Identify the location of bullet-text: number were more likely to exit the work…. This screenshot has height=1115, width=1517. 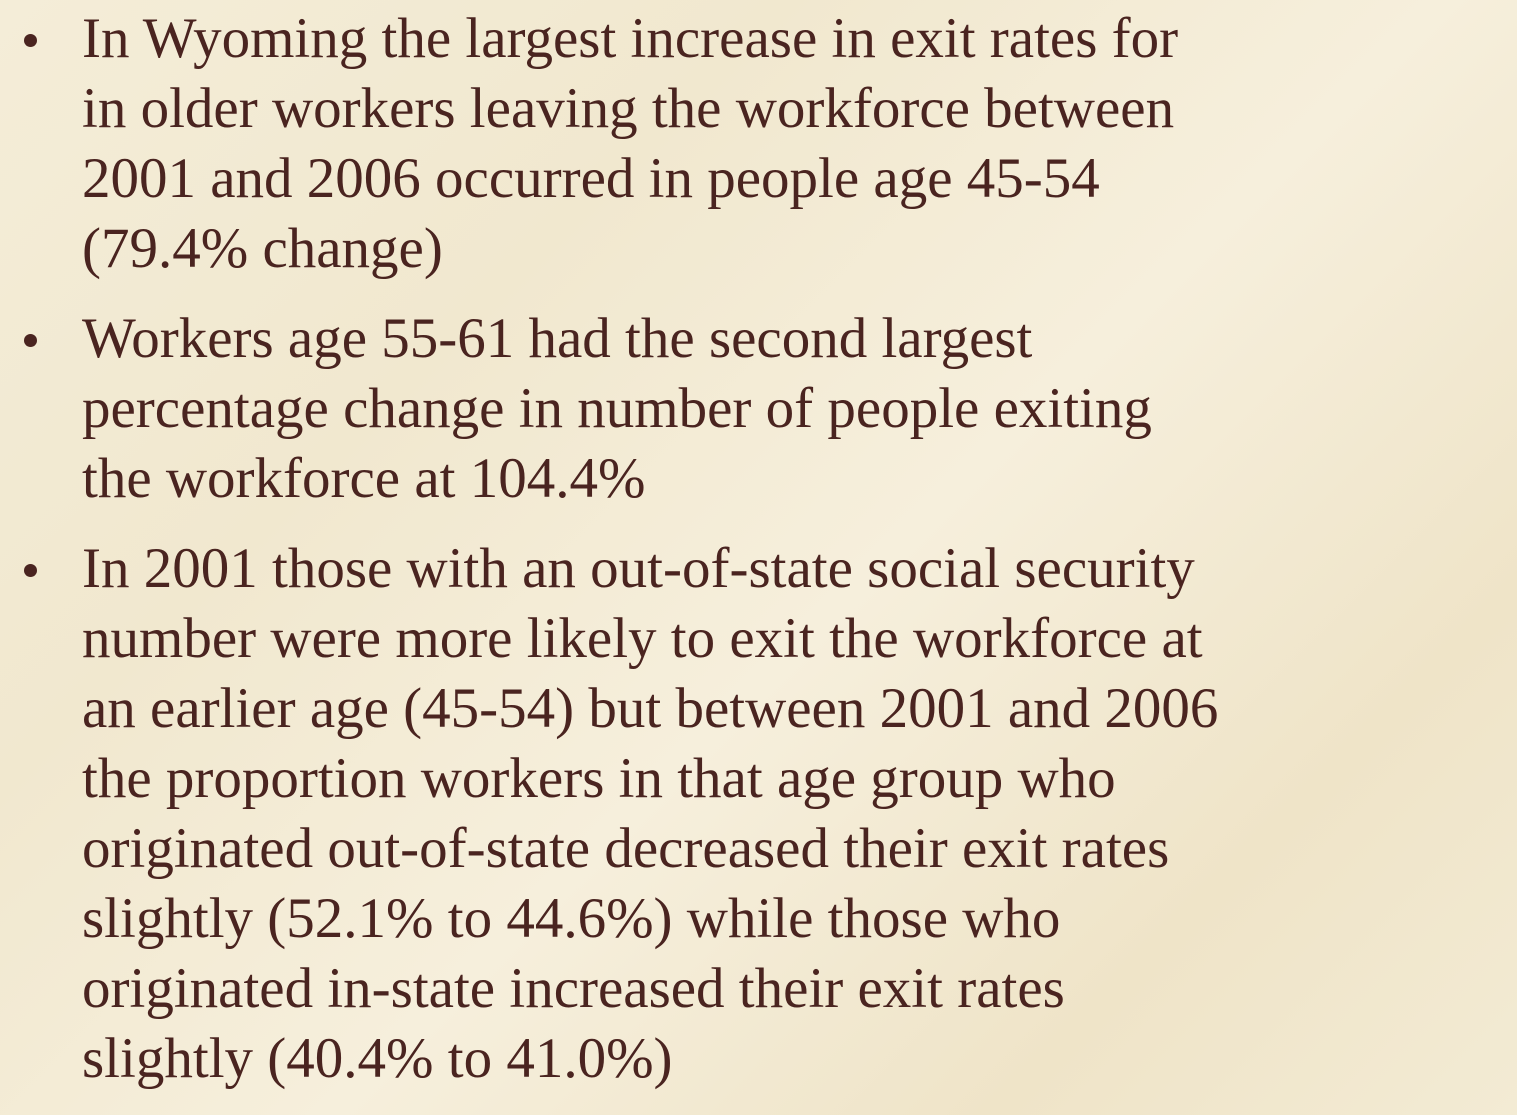
(642, 638).